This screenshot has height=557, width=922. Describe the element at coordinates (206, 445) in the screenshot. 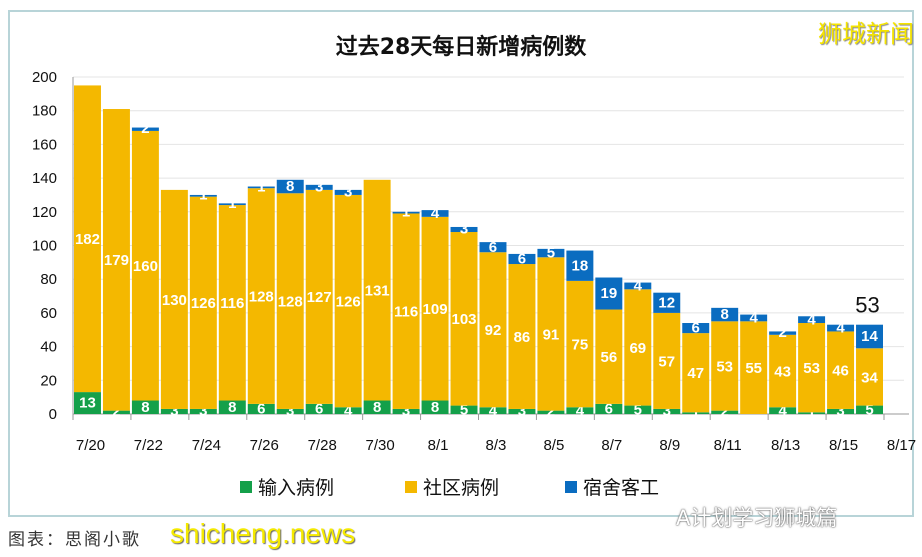

I see `x-tick-label: 7/24` at that location.